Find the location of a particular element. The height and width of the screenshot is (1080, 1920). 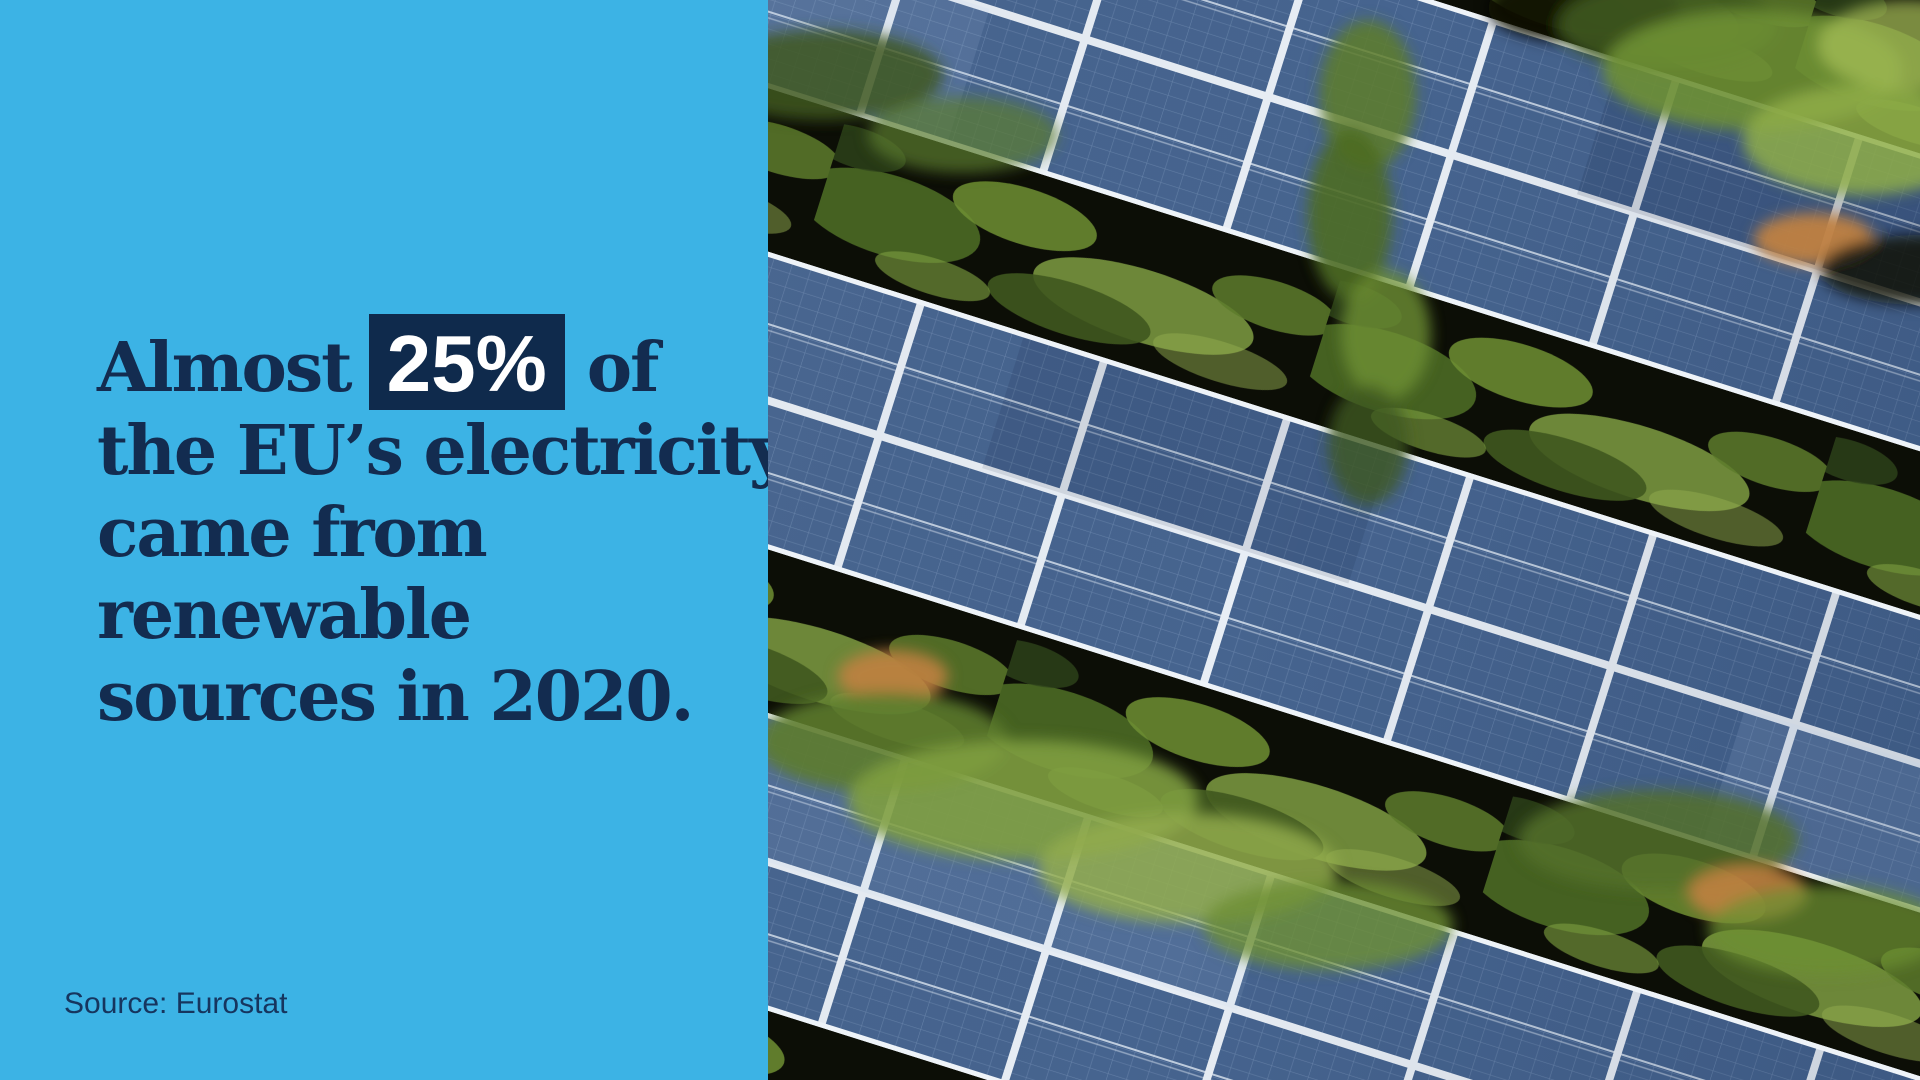

source-attribution: Source: Eurostat is located at coordinates (176, 1003).